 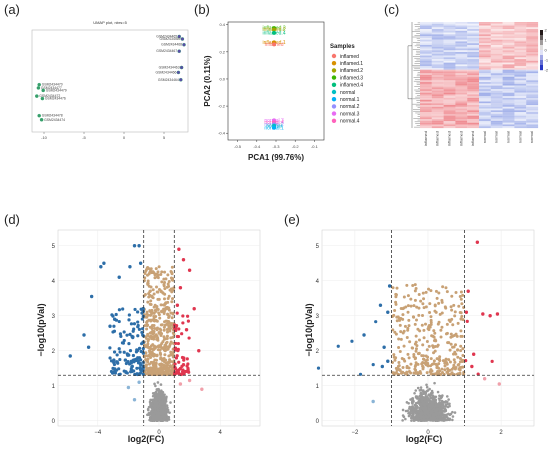 What do you see at coordinates (334, 106) in the screenshot?
I see `pca-legend-swatch` at bounding box center [334, 106].